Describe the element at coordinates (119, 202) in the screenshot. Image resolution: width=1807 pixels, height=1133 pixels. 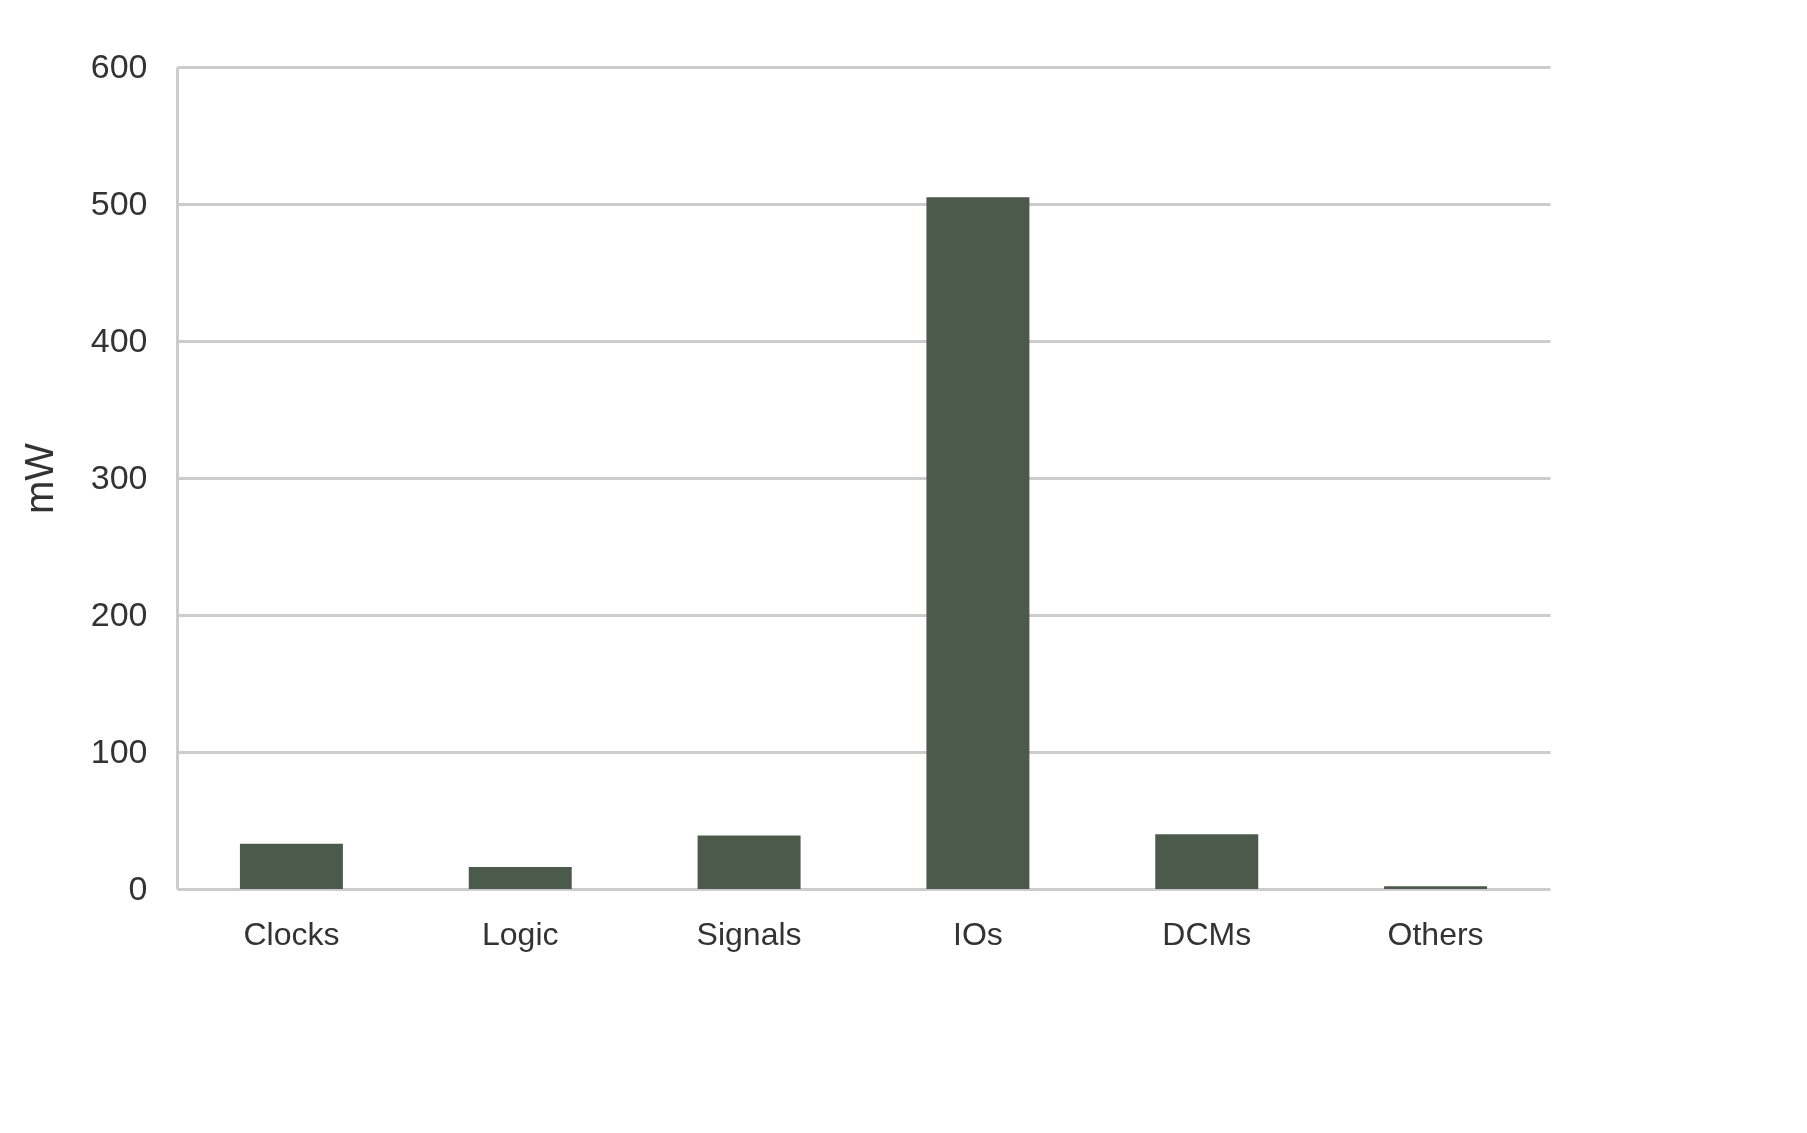
I see `y-tick-label: 500` at that location.